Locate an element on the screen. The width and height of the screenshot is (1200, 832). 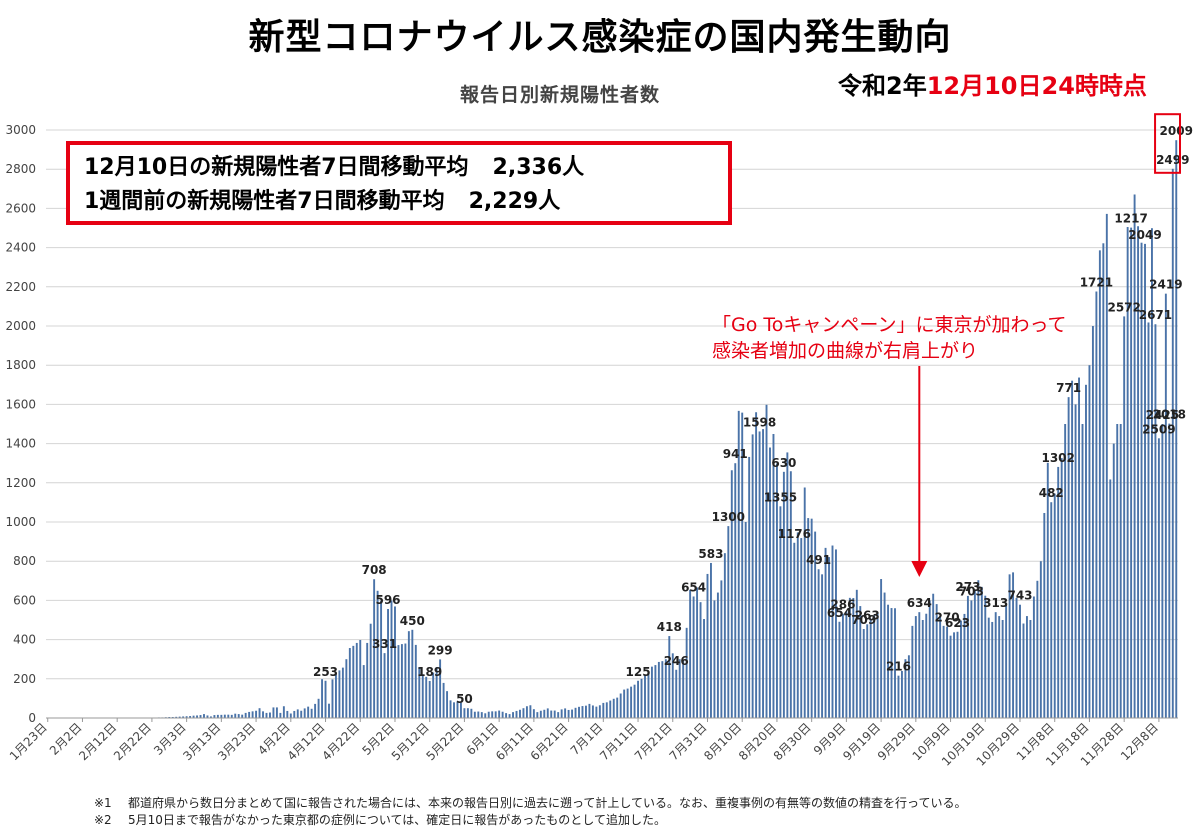
data-label: 418 is located at coordinates (669, 627).